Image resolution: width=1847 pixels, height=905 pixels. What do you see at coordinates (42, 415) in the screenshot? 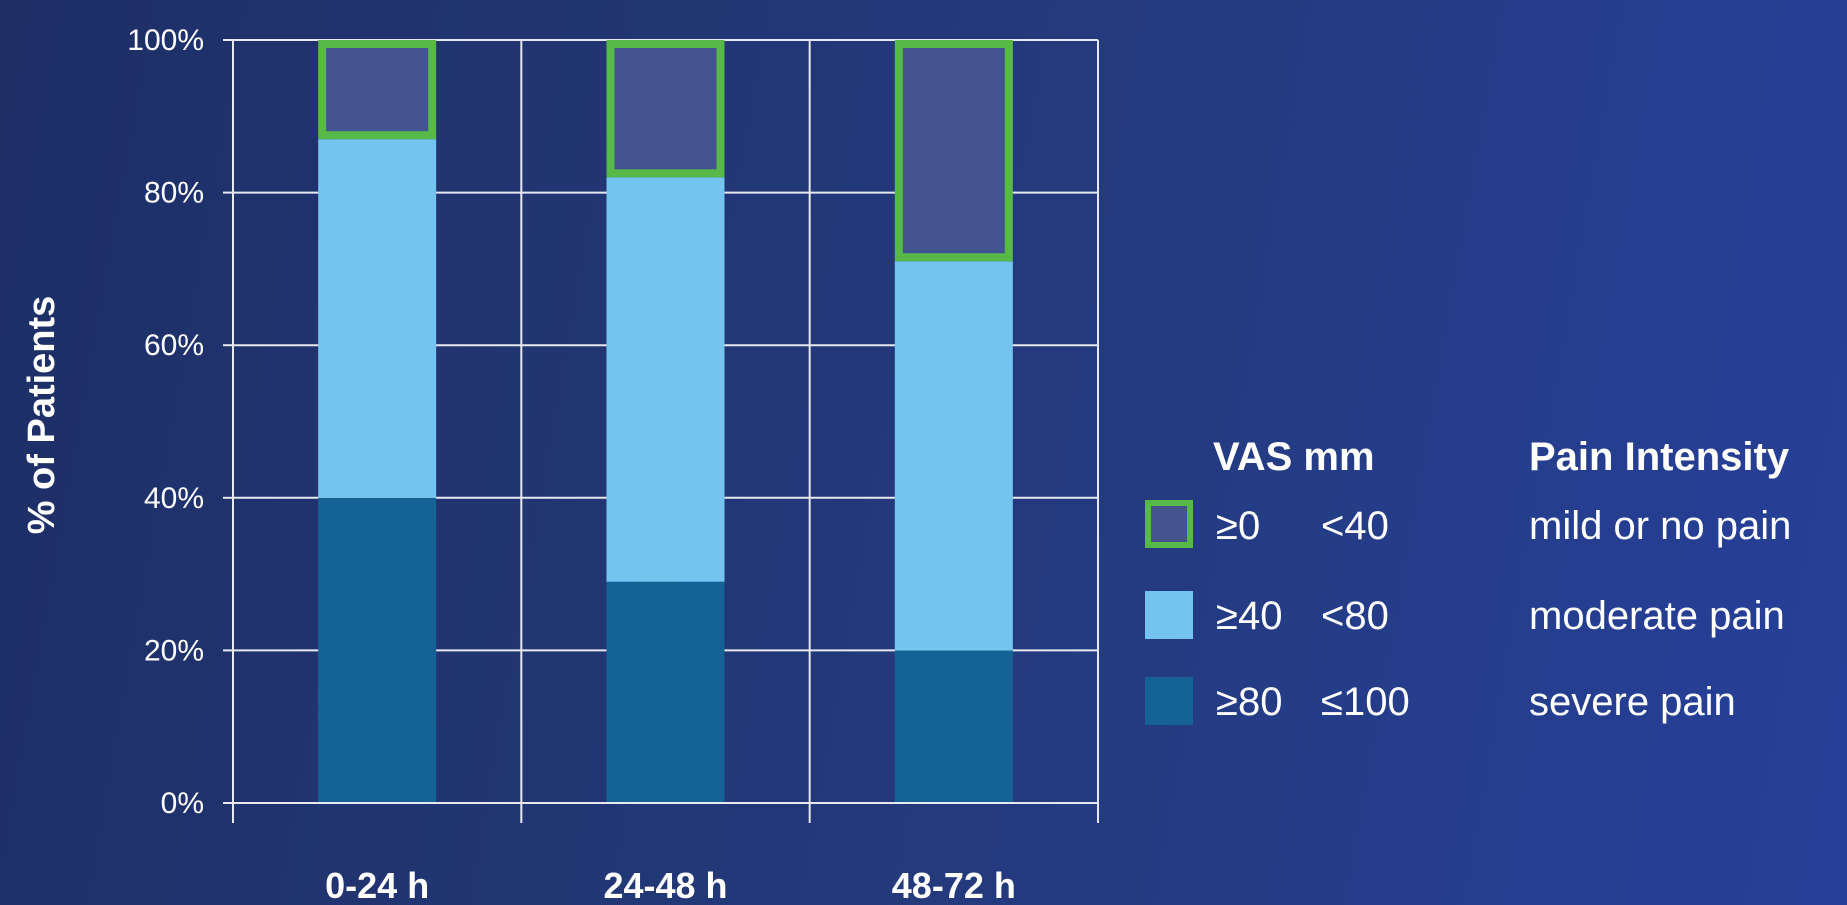
I see `y-axis-label: % of Patients` at bounding box center [42, 415].